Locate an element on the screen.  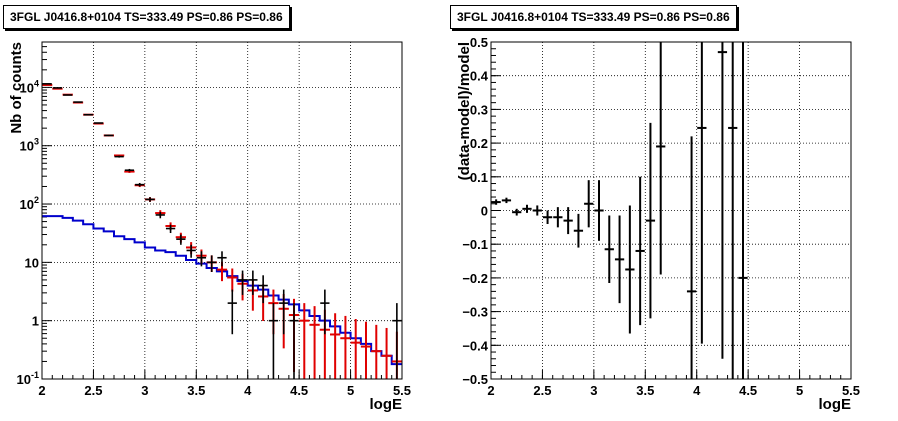
y-tick-label: 0.3 is located at coordinates (479, 109).